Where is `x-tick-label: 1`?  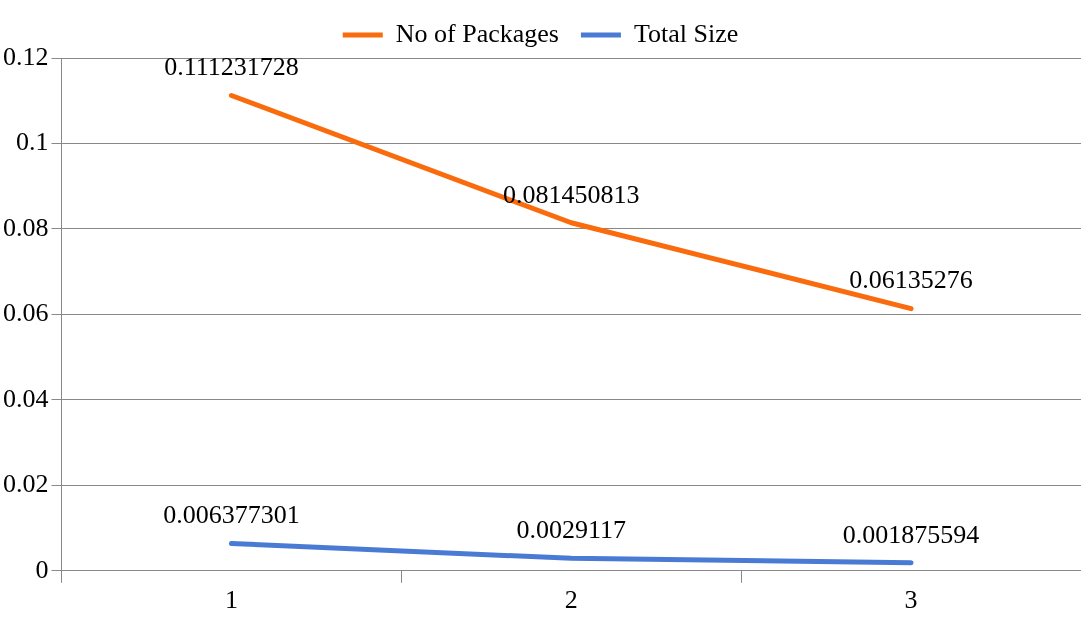 x-tick-label: 1 is located at coordinates (231, 600).